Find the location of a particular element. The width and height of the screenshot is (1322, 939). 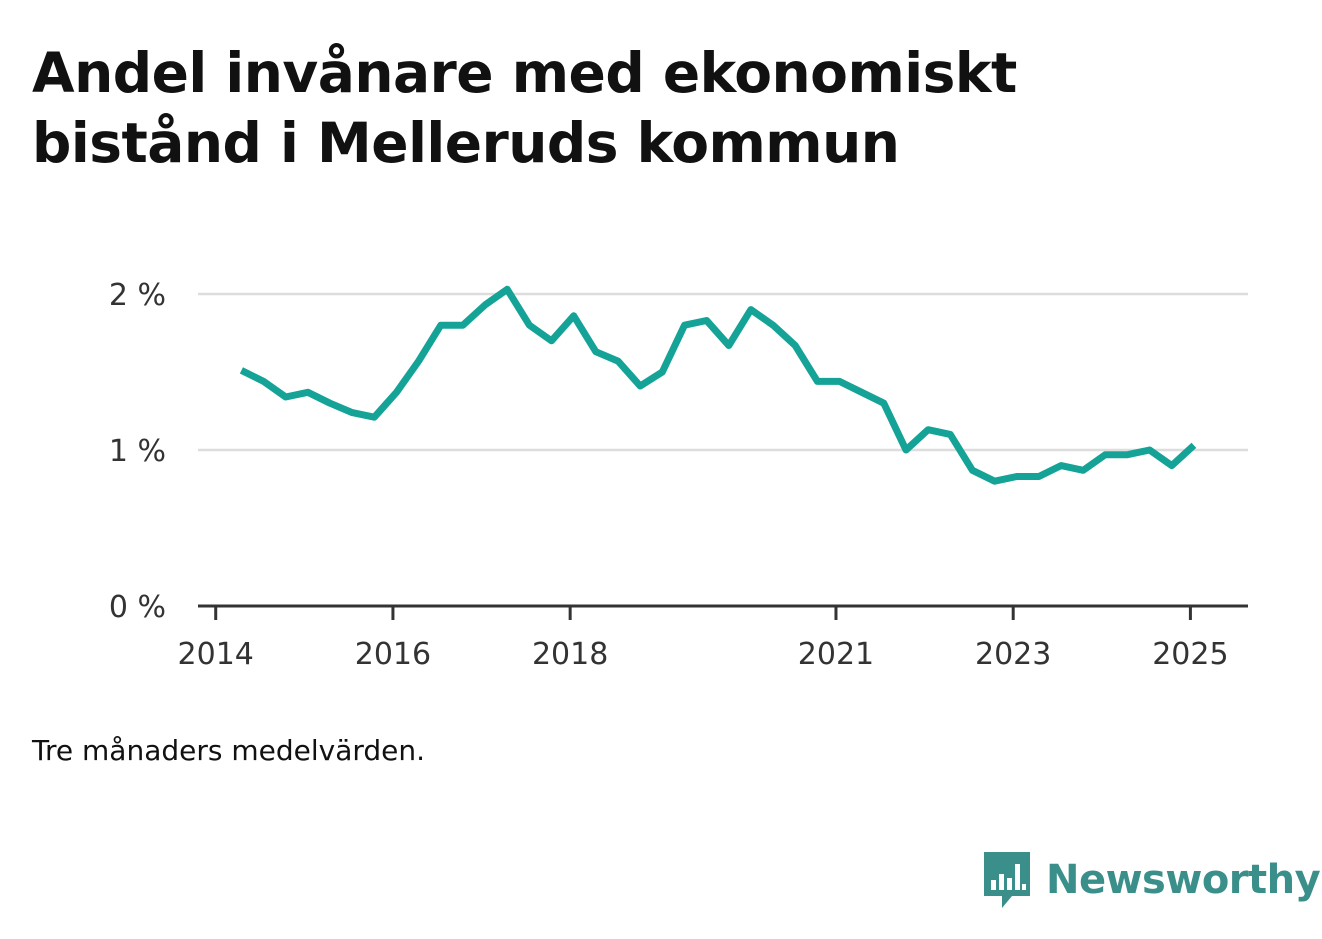

x-tick-label: 2021 is located at coordinates (836, 654).